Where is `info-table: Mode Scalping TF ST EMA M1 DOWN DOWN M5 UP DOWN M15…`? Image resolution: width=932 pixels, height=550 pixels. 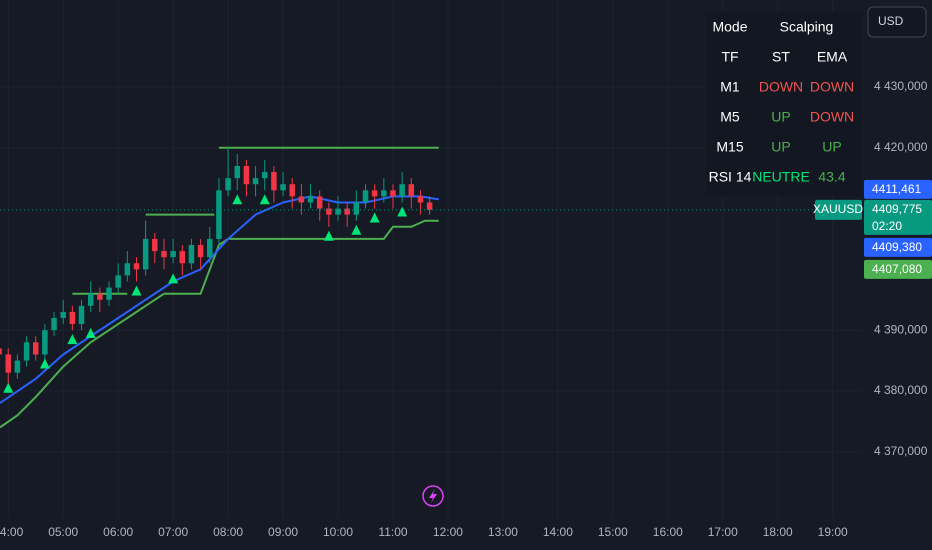
info-table: Mode Scalping TF ST EMA M1 DOWN DOWN M5 UP DOWN M15… is located at coordinates (784, 104).